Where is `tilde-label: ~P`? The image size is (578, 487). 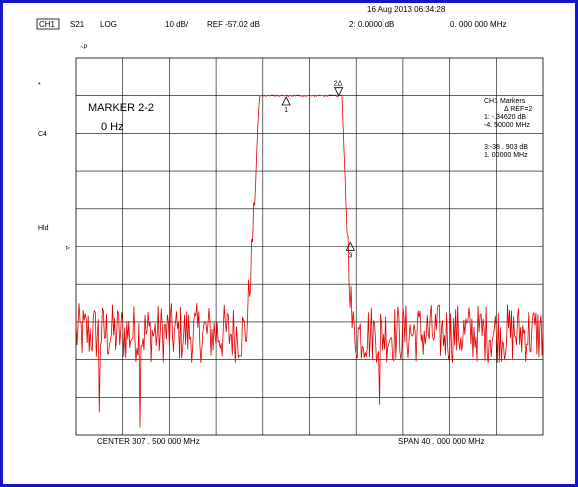 tilde-label: ~P is located at coordinates (84, 48).